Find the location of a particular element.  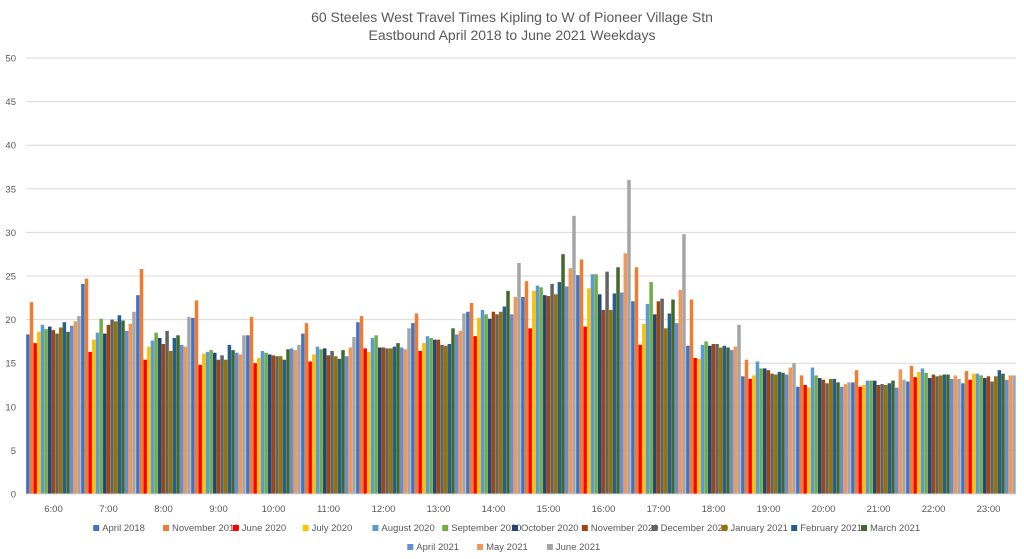

legend-entry: June 2020 is located at coordinates (264, 528).